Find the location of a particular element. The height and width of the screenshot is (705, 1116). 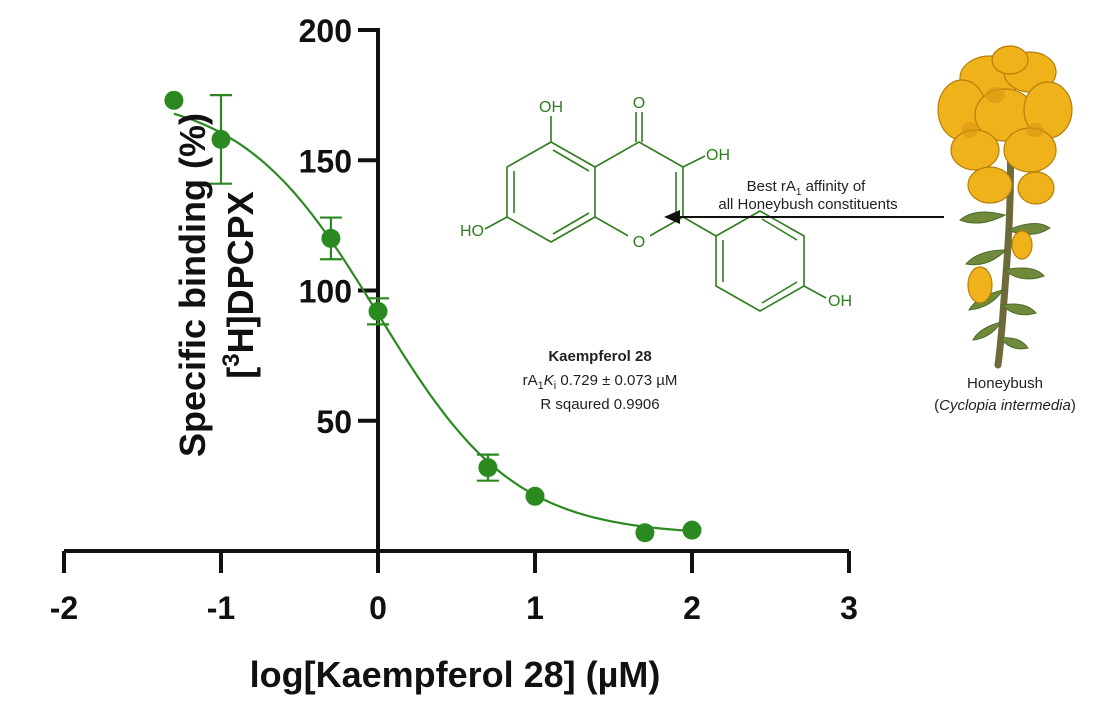

x-tick-label: -1 is located at coordinates (221, 608).